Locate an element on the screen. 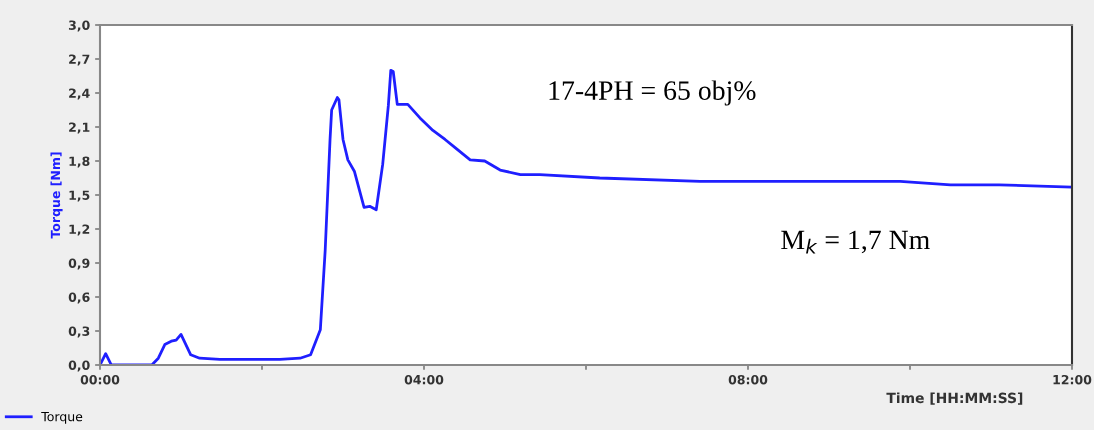 The height and width of the screenshot is (430, 1094). y-tick-label: 0,0 is located at coordinates (79, 366).